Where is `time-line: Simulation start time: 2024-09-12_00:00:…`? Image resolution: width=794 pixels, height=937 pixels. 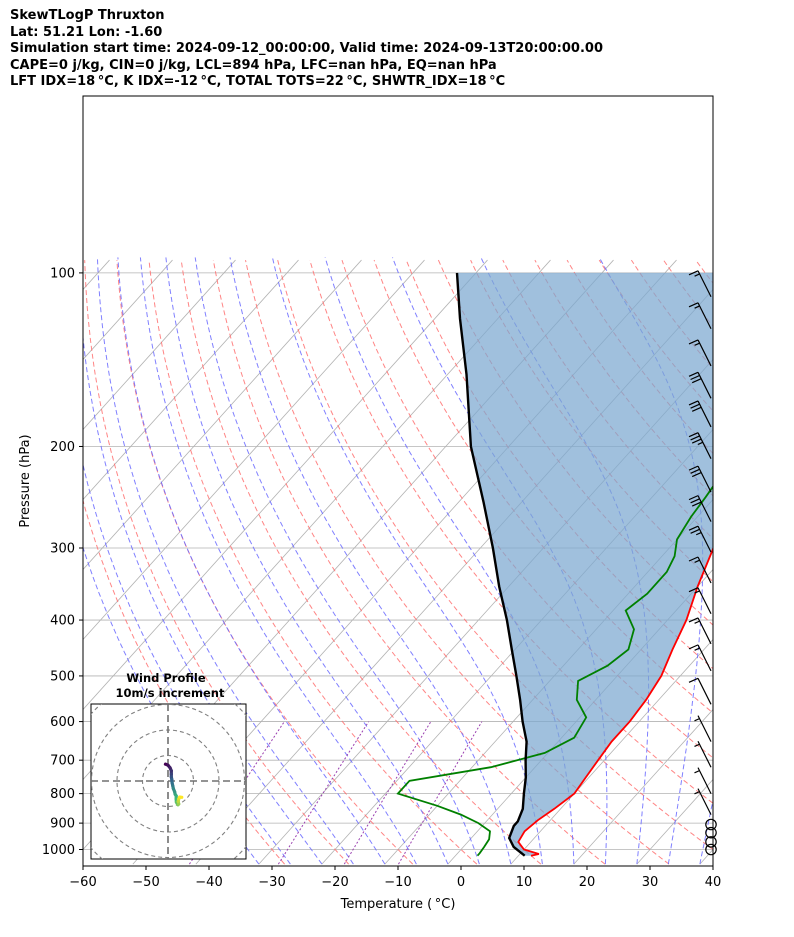 time-line: Simulation start time: 2024-09-12_00:00:… is located at coordinates (306, 48).